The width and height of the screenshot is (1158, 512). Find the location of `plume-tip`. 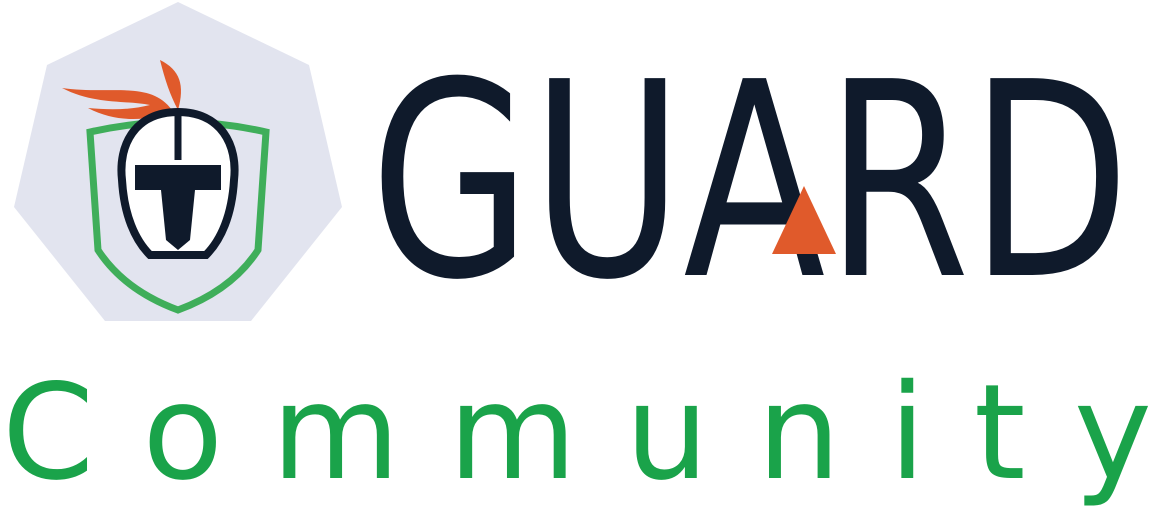

plume-tip is located at coordinates (170, 85).